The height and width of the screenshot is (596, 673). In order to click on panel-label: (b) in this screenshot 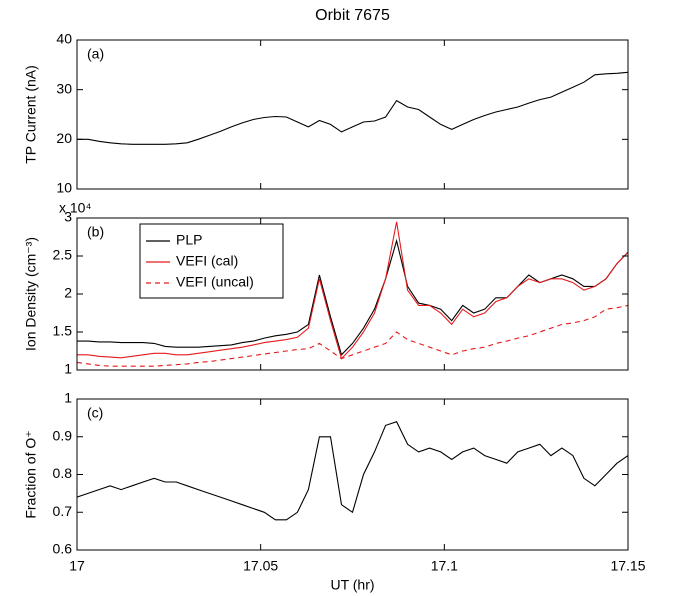, I will do `click(95, 232)`.